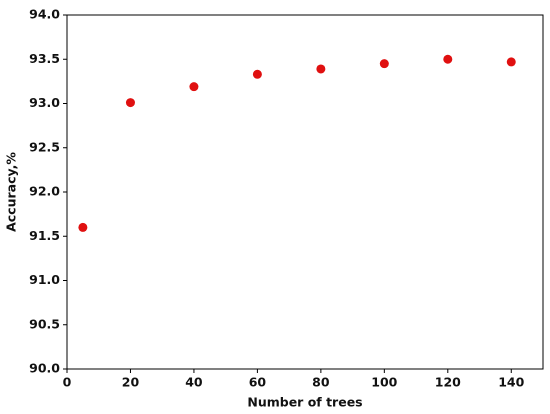  What do you see at coordinates (131, 382) in the screenshot?
I see `x-tick-label: 20` at bounding box center [131, 382].